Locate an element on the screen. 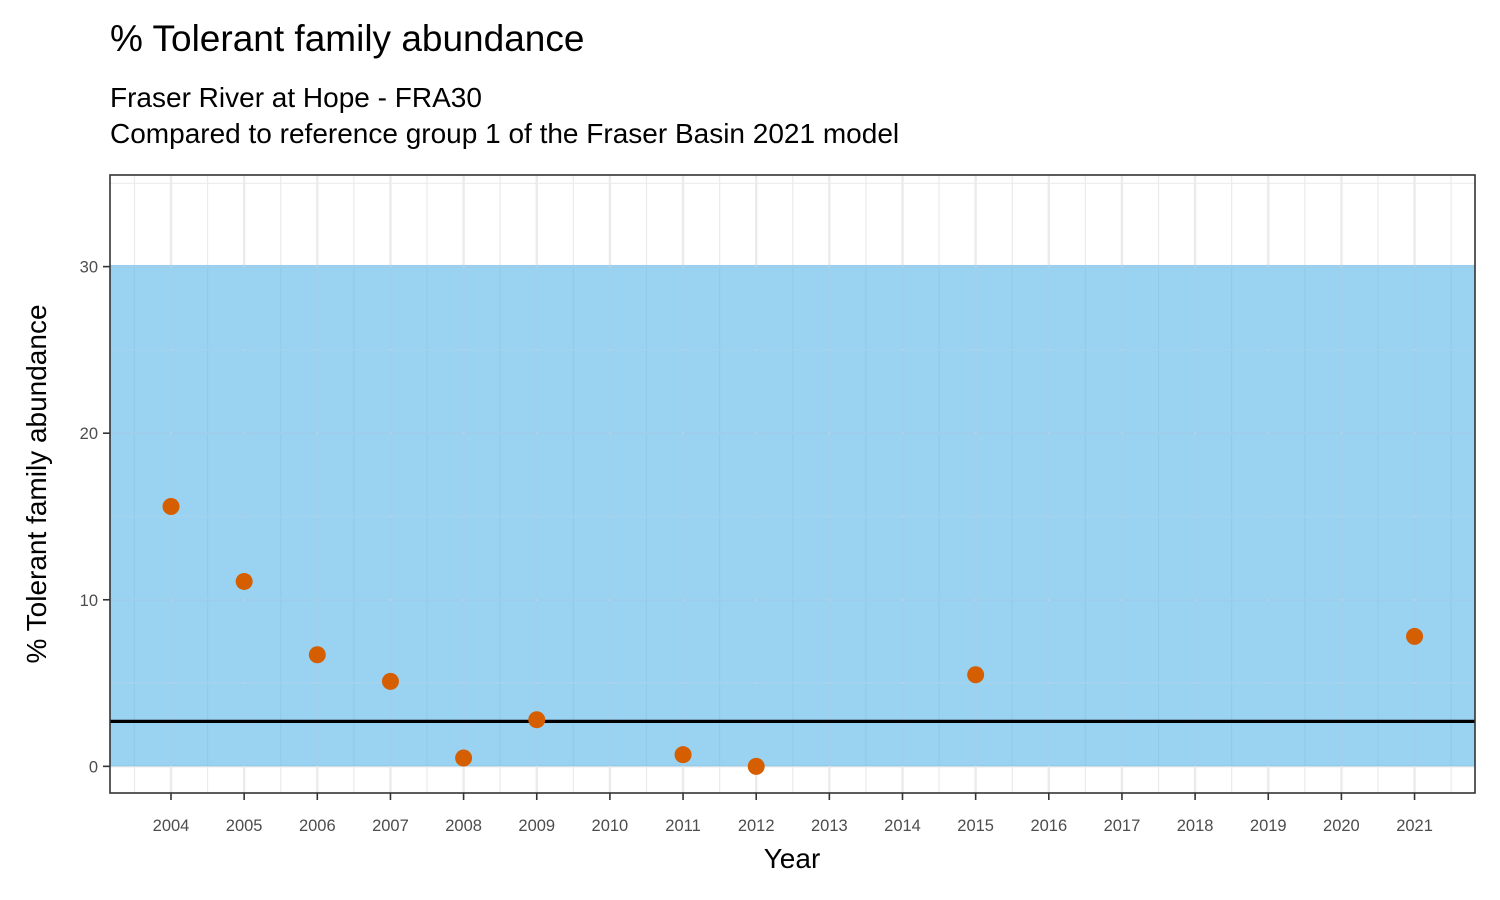 This screenshot has height=900, width=1500. x-tick-label-2014: 2014 is located at coordinates (902, 826).